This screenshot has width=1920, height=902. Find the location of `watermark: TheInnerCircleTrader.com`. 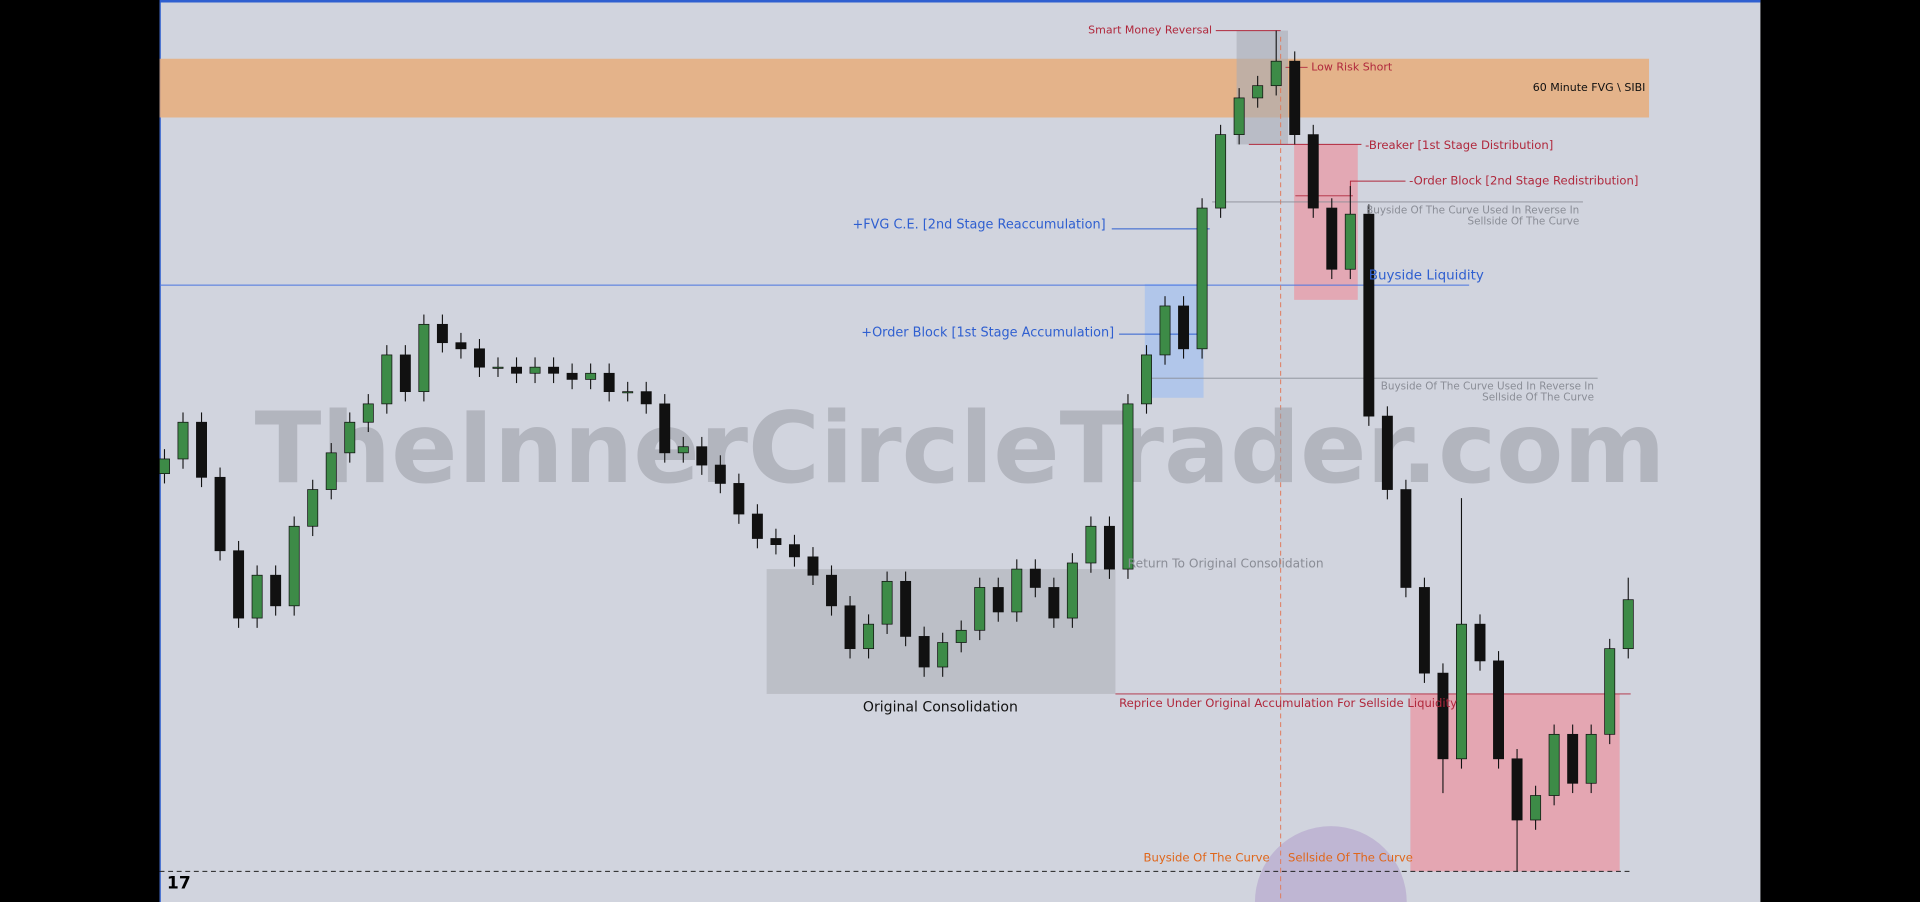

watermark: TheInnerCircleTrader.com is located at coordinates (960, 449).